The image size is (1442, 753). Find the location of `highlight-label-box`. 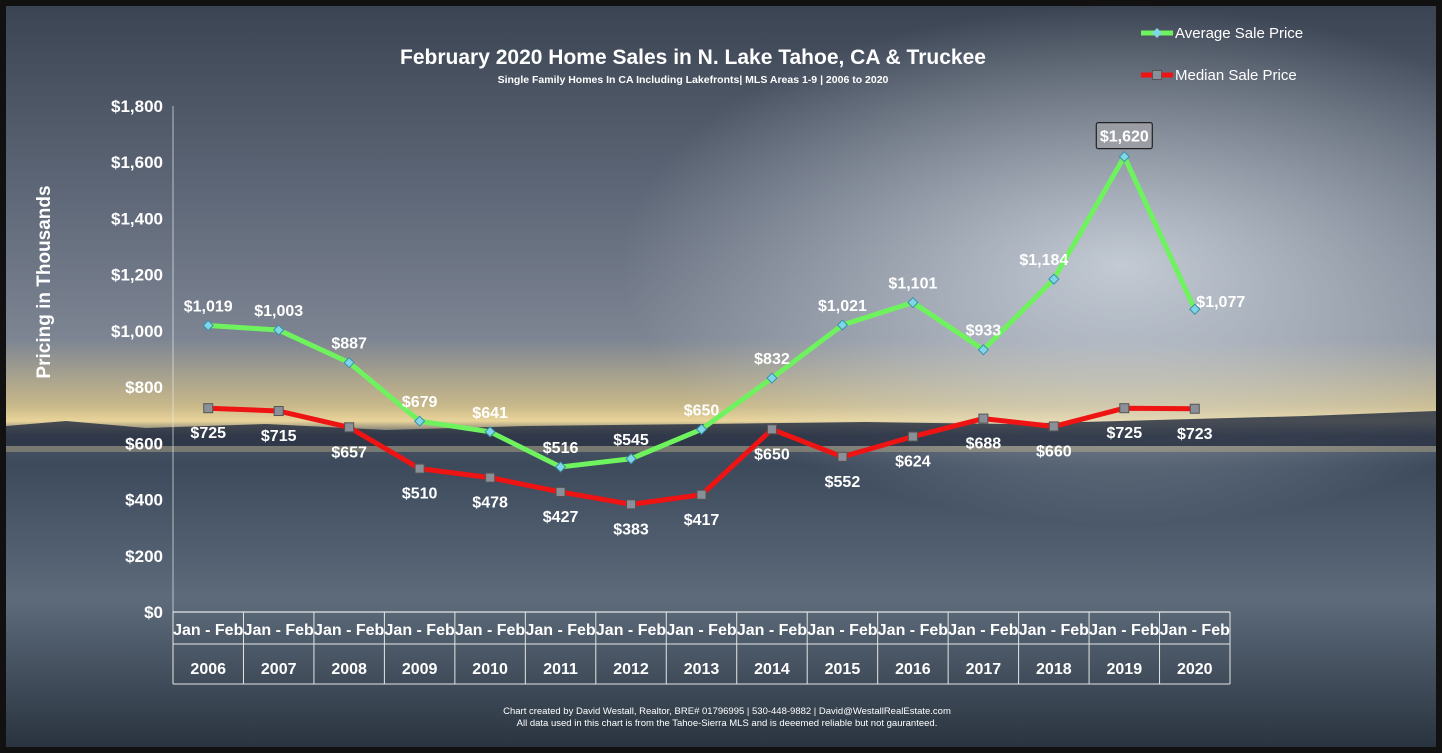

highlight-label-box is located at coordinates (1124, 135).